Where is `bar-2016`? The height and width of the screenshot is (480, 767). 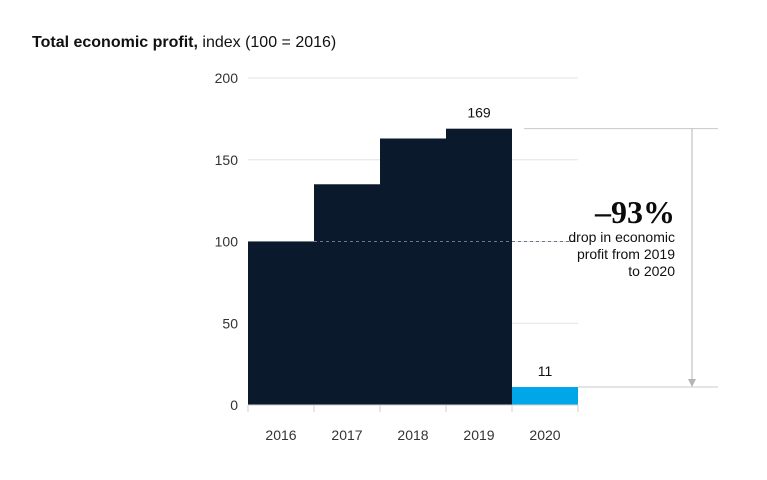 bar-2016 is located at coordinates (281, 323).